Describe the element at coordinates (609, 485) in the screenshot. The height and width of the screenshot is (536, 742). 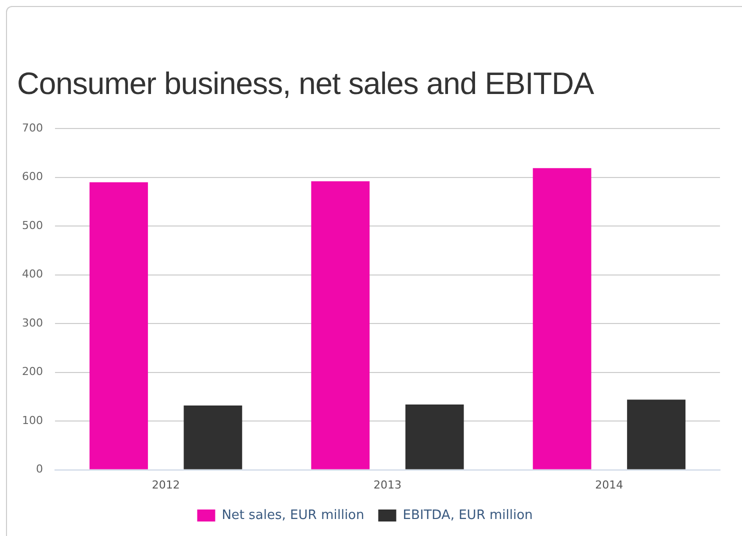
I see `x-tick-label: 2014` at that location.